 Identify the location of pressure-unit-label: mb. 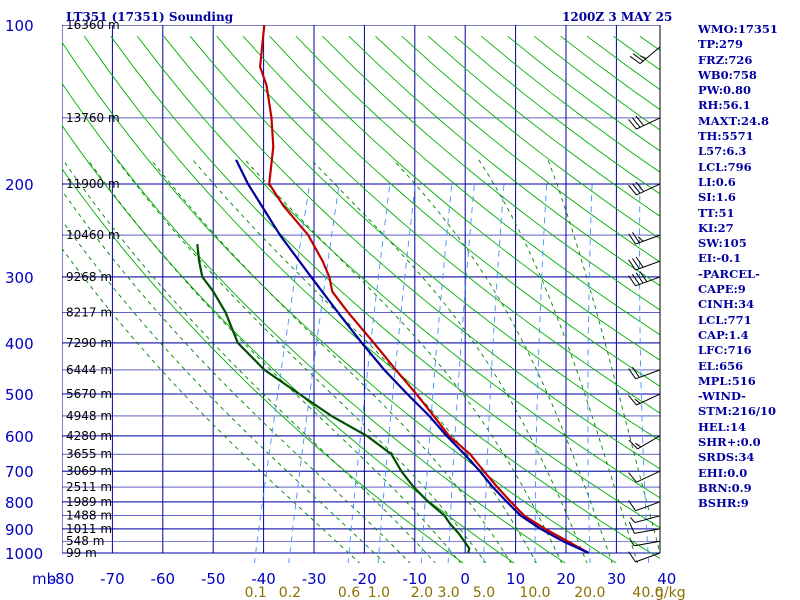
(44, 579).